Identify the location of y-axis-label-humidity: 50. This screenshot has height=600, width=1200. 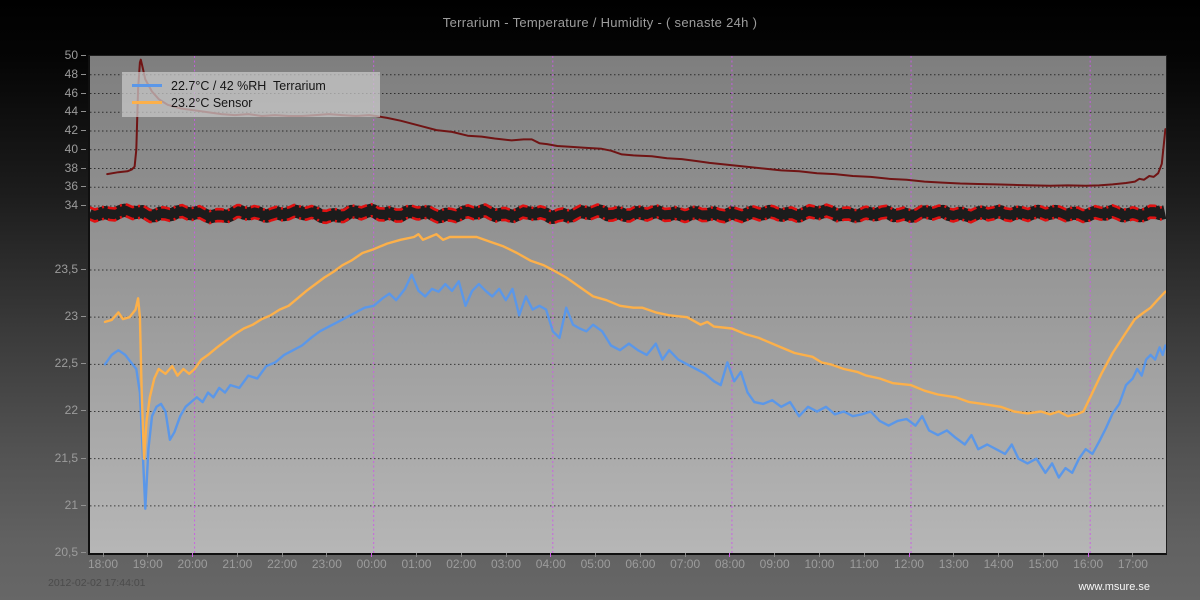
(71, 55).